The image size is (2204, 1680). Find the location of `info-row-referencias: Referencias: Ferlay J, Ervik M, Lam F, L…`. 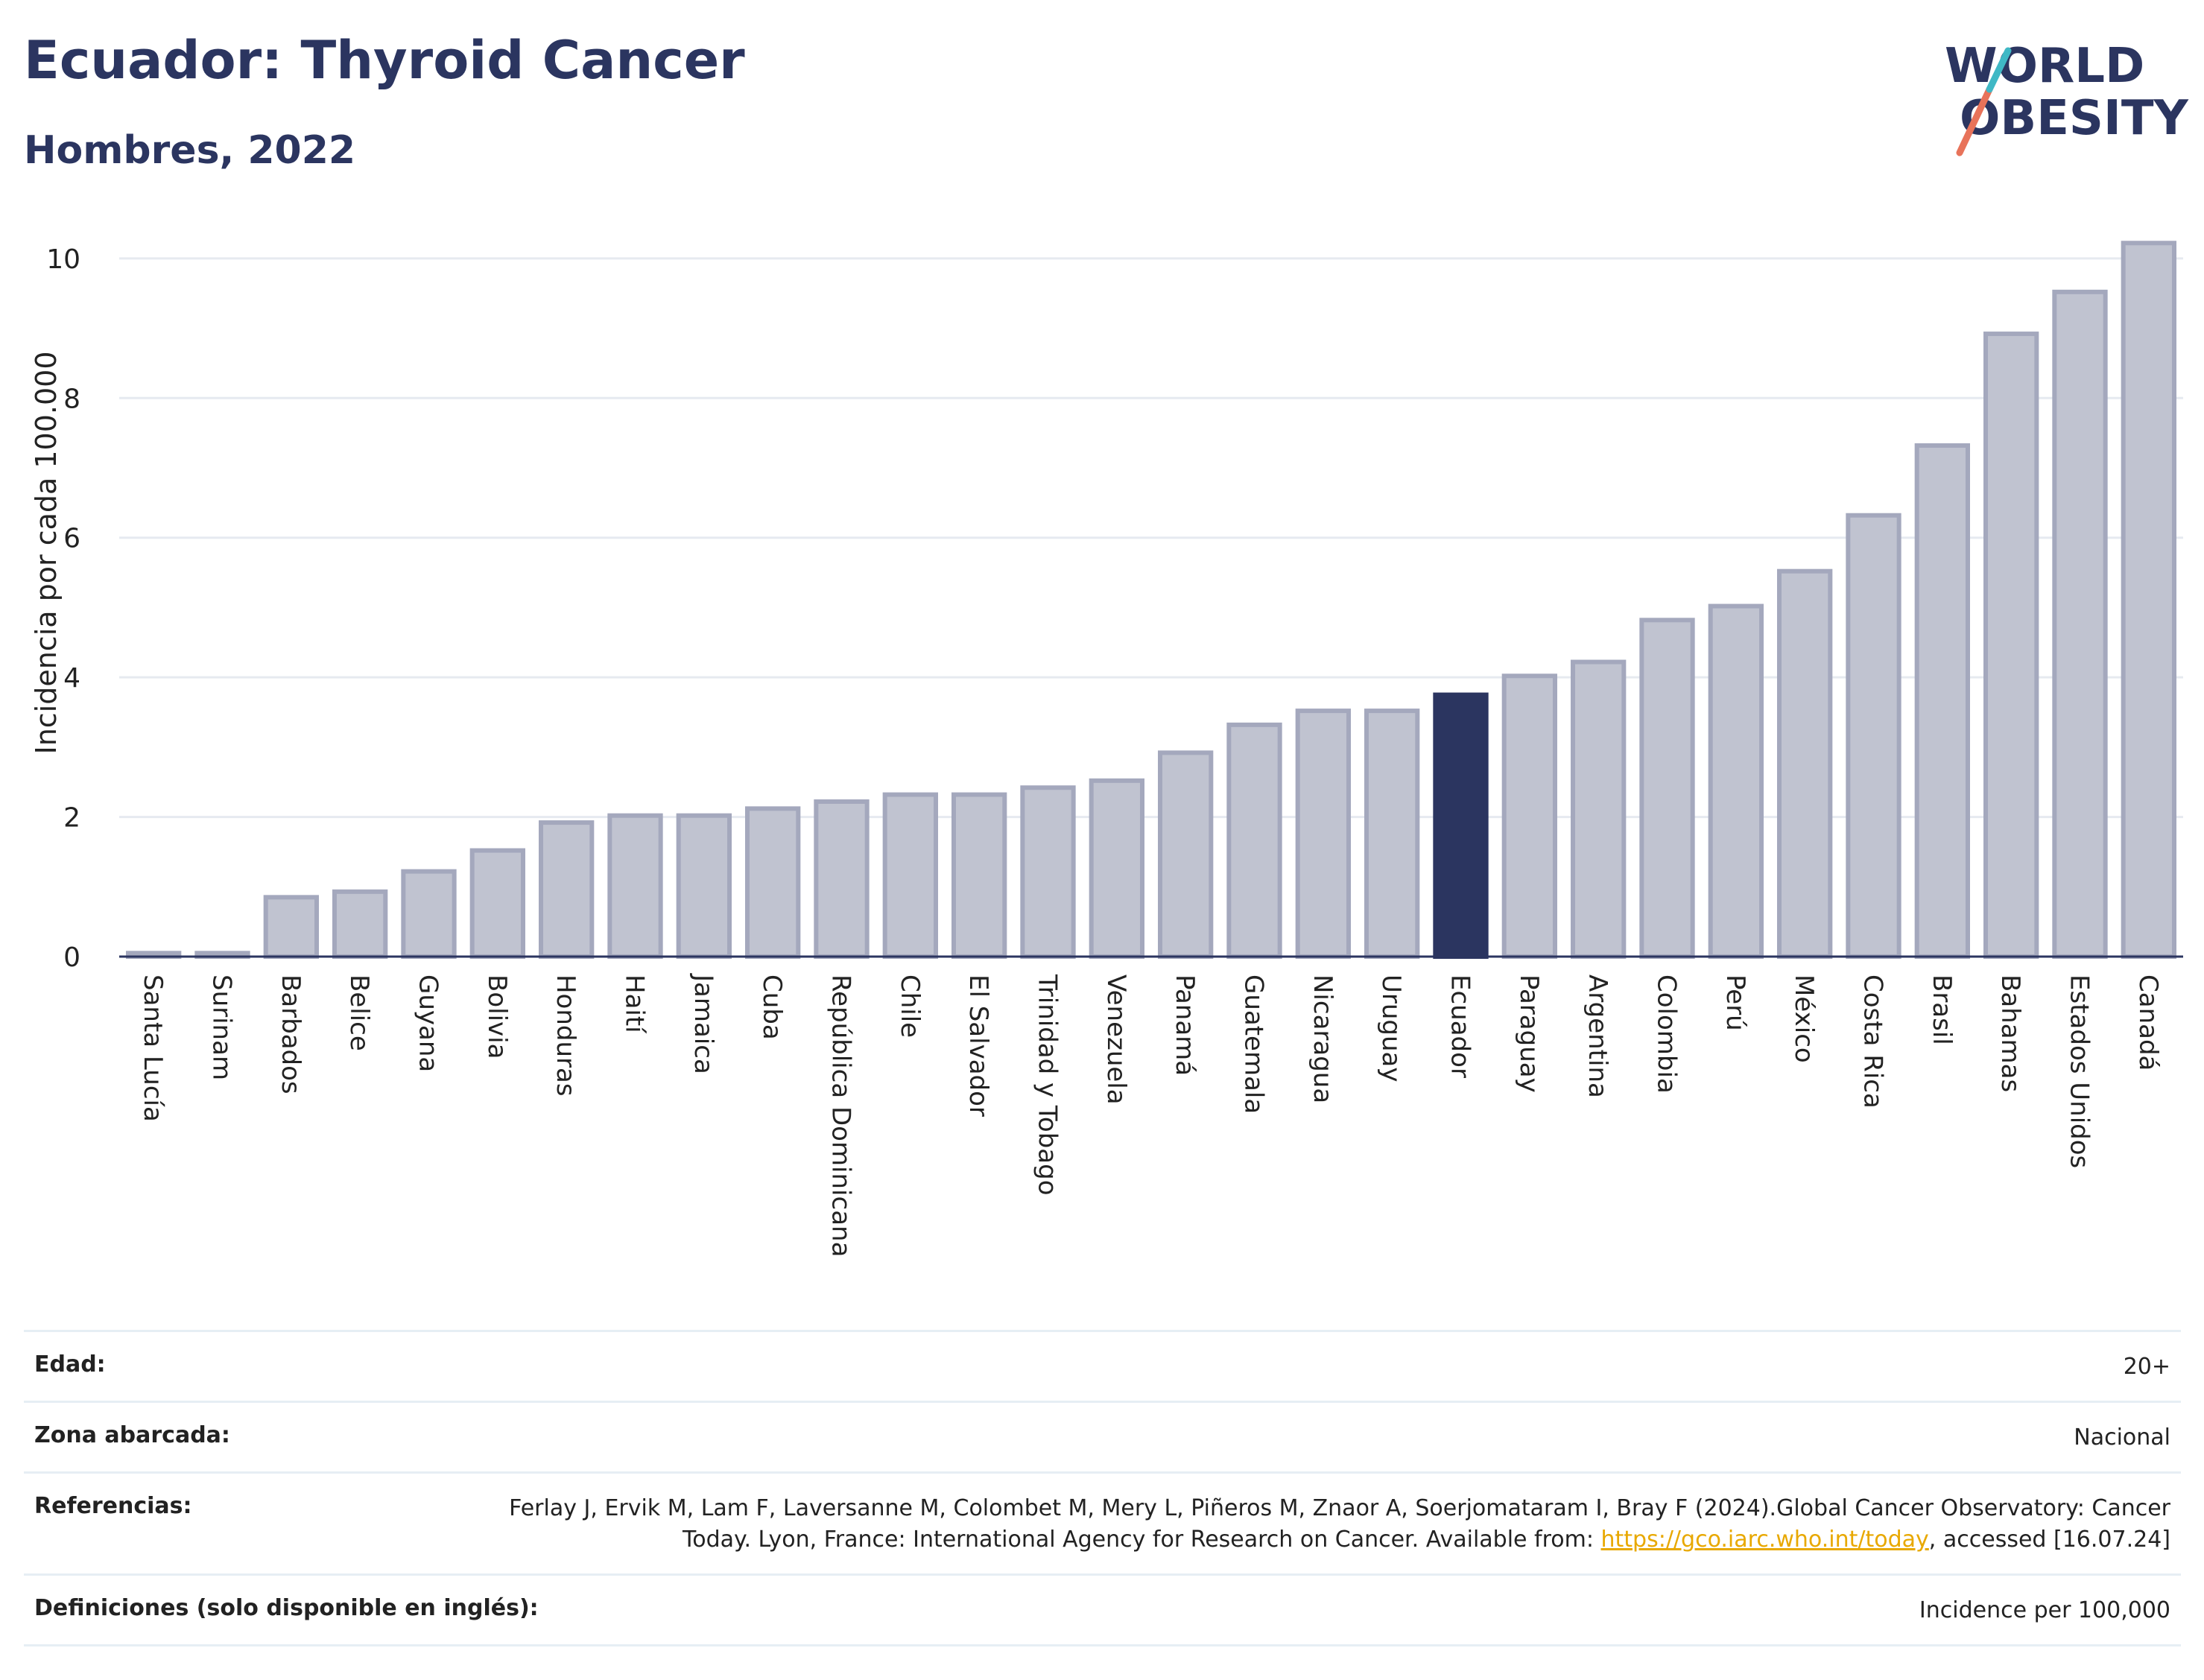

info-row-referencias: Referencias: Ferlay J, Ervik M, Lam F, L… is located at coordinates (1102, 1522).